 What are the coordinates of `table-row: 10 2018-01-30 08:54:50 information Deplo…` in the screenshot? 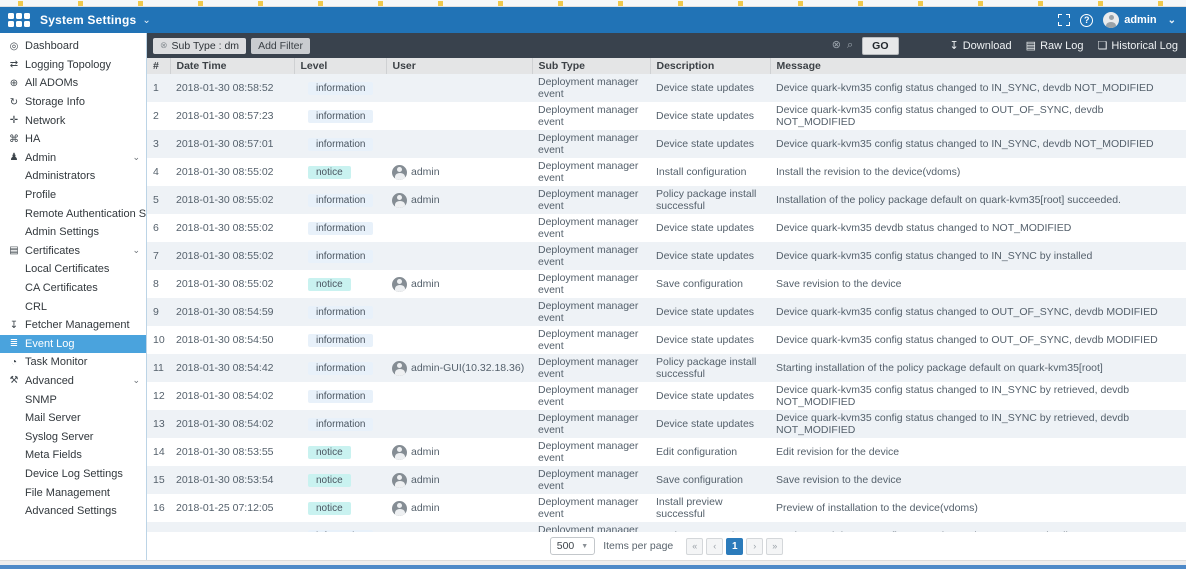 It's located at (666, 340).